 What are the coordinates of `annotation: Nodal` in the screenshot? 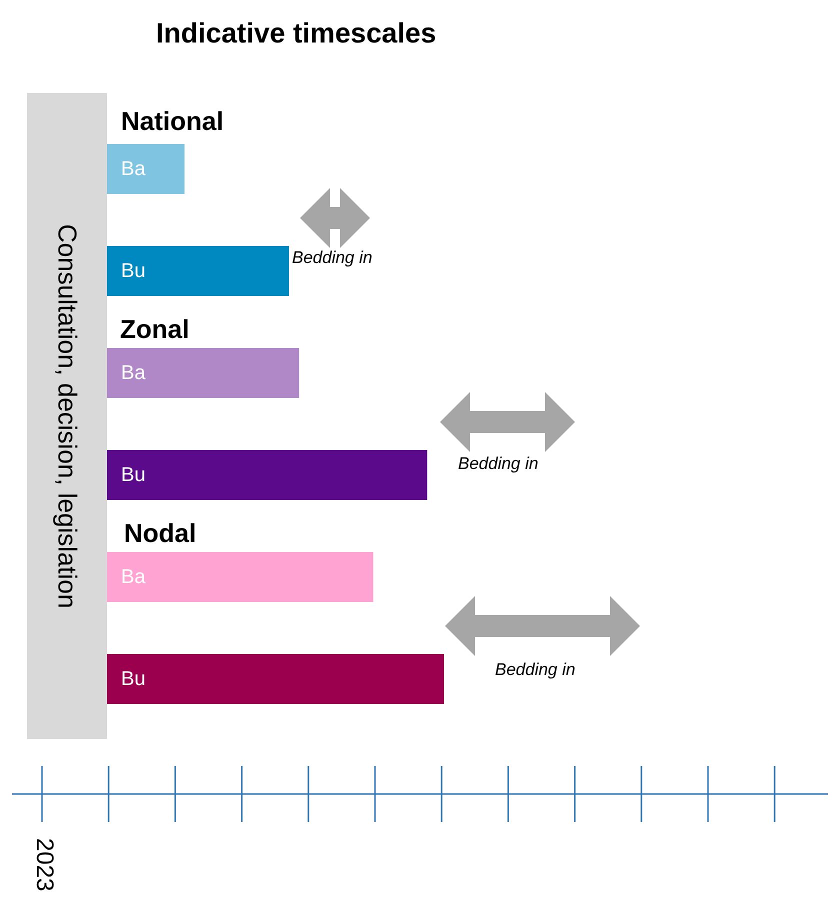 It's located at (160, 533).